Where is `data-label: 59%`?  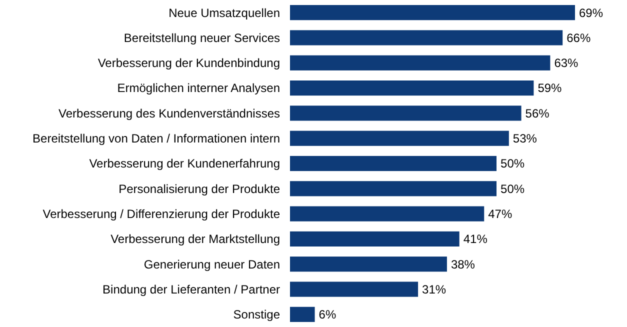 data-label: 59% is located at coordinates (550, 88).